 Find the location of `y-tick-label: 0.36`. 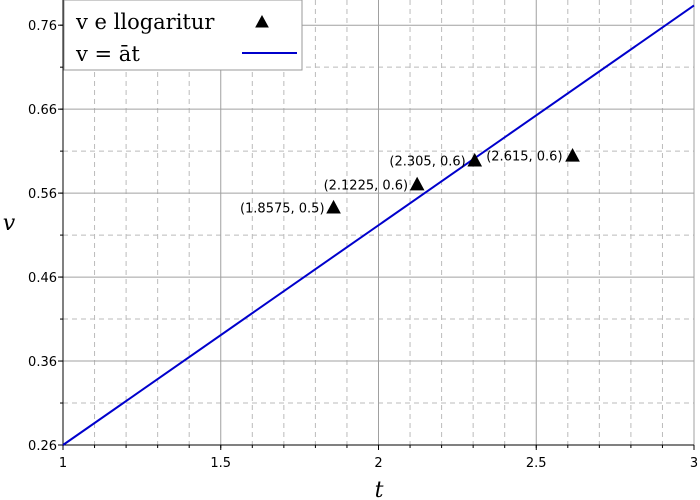

y-tick-label: 0.36 is located at coordinates (42, 362).